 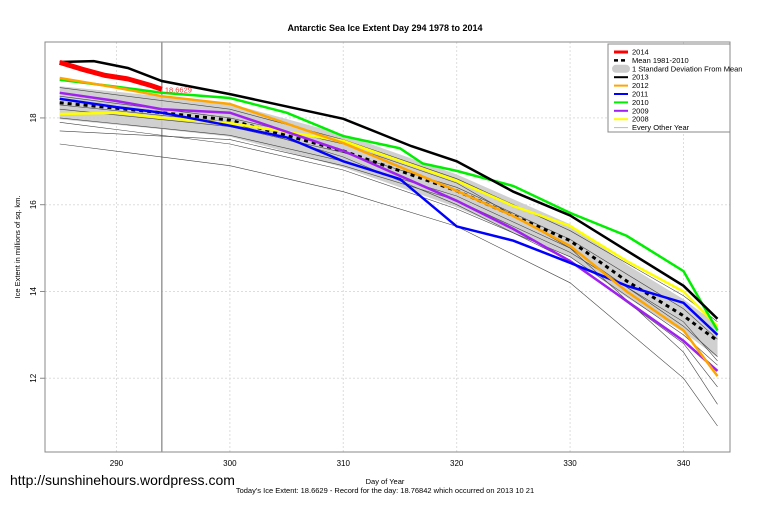 I want to click on legend-swatch, so click(x=621, y=68).